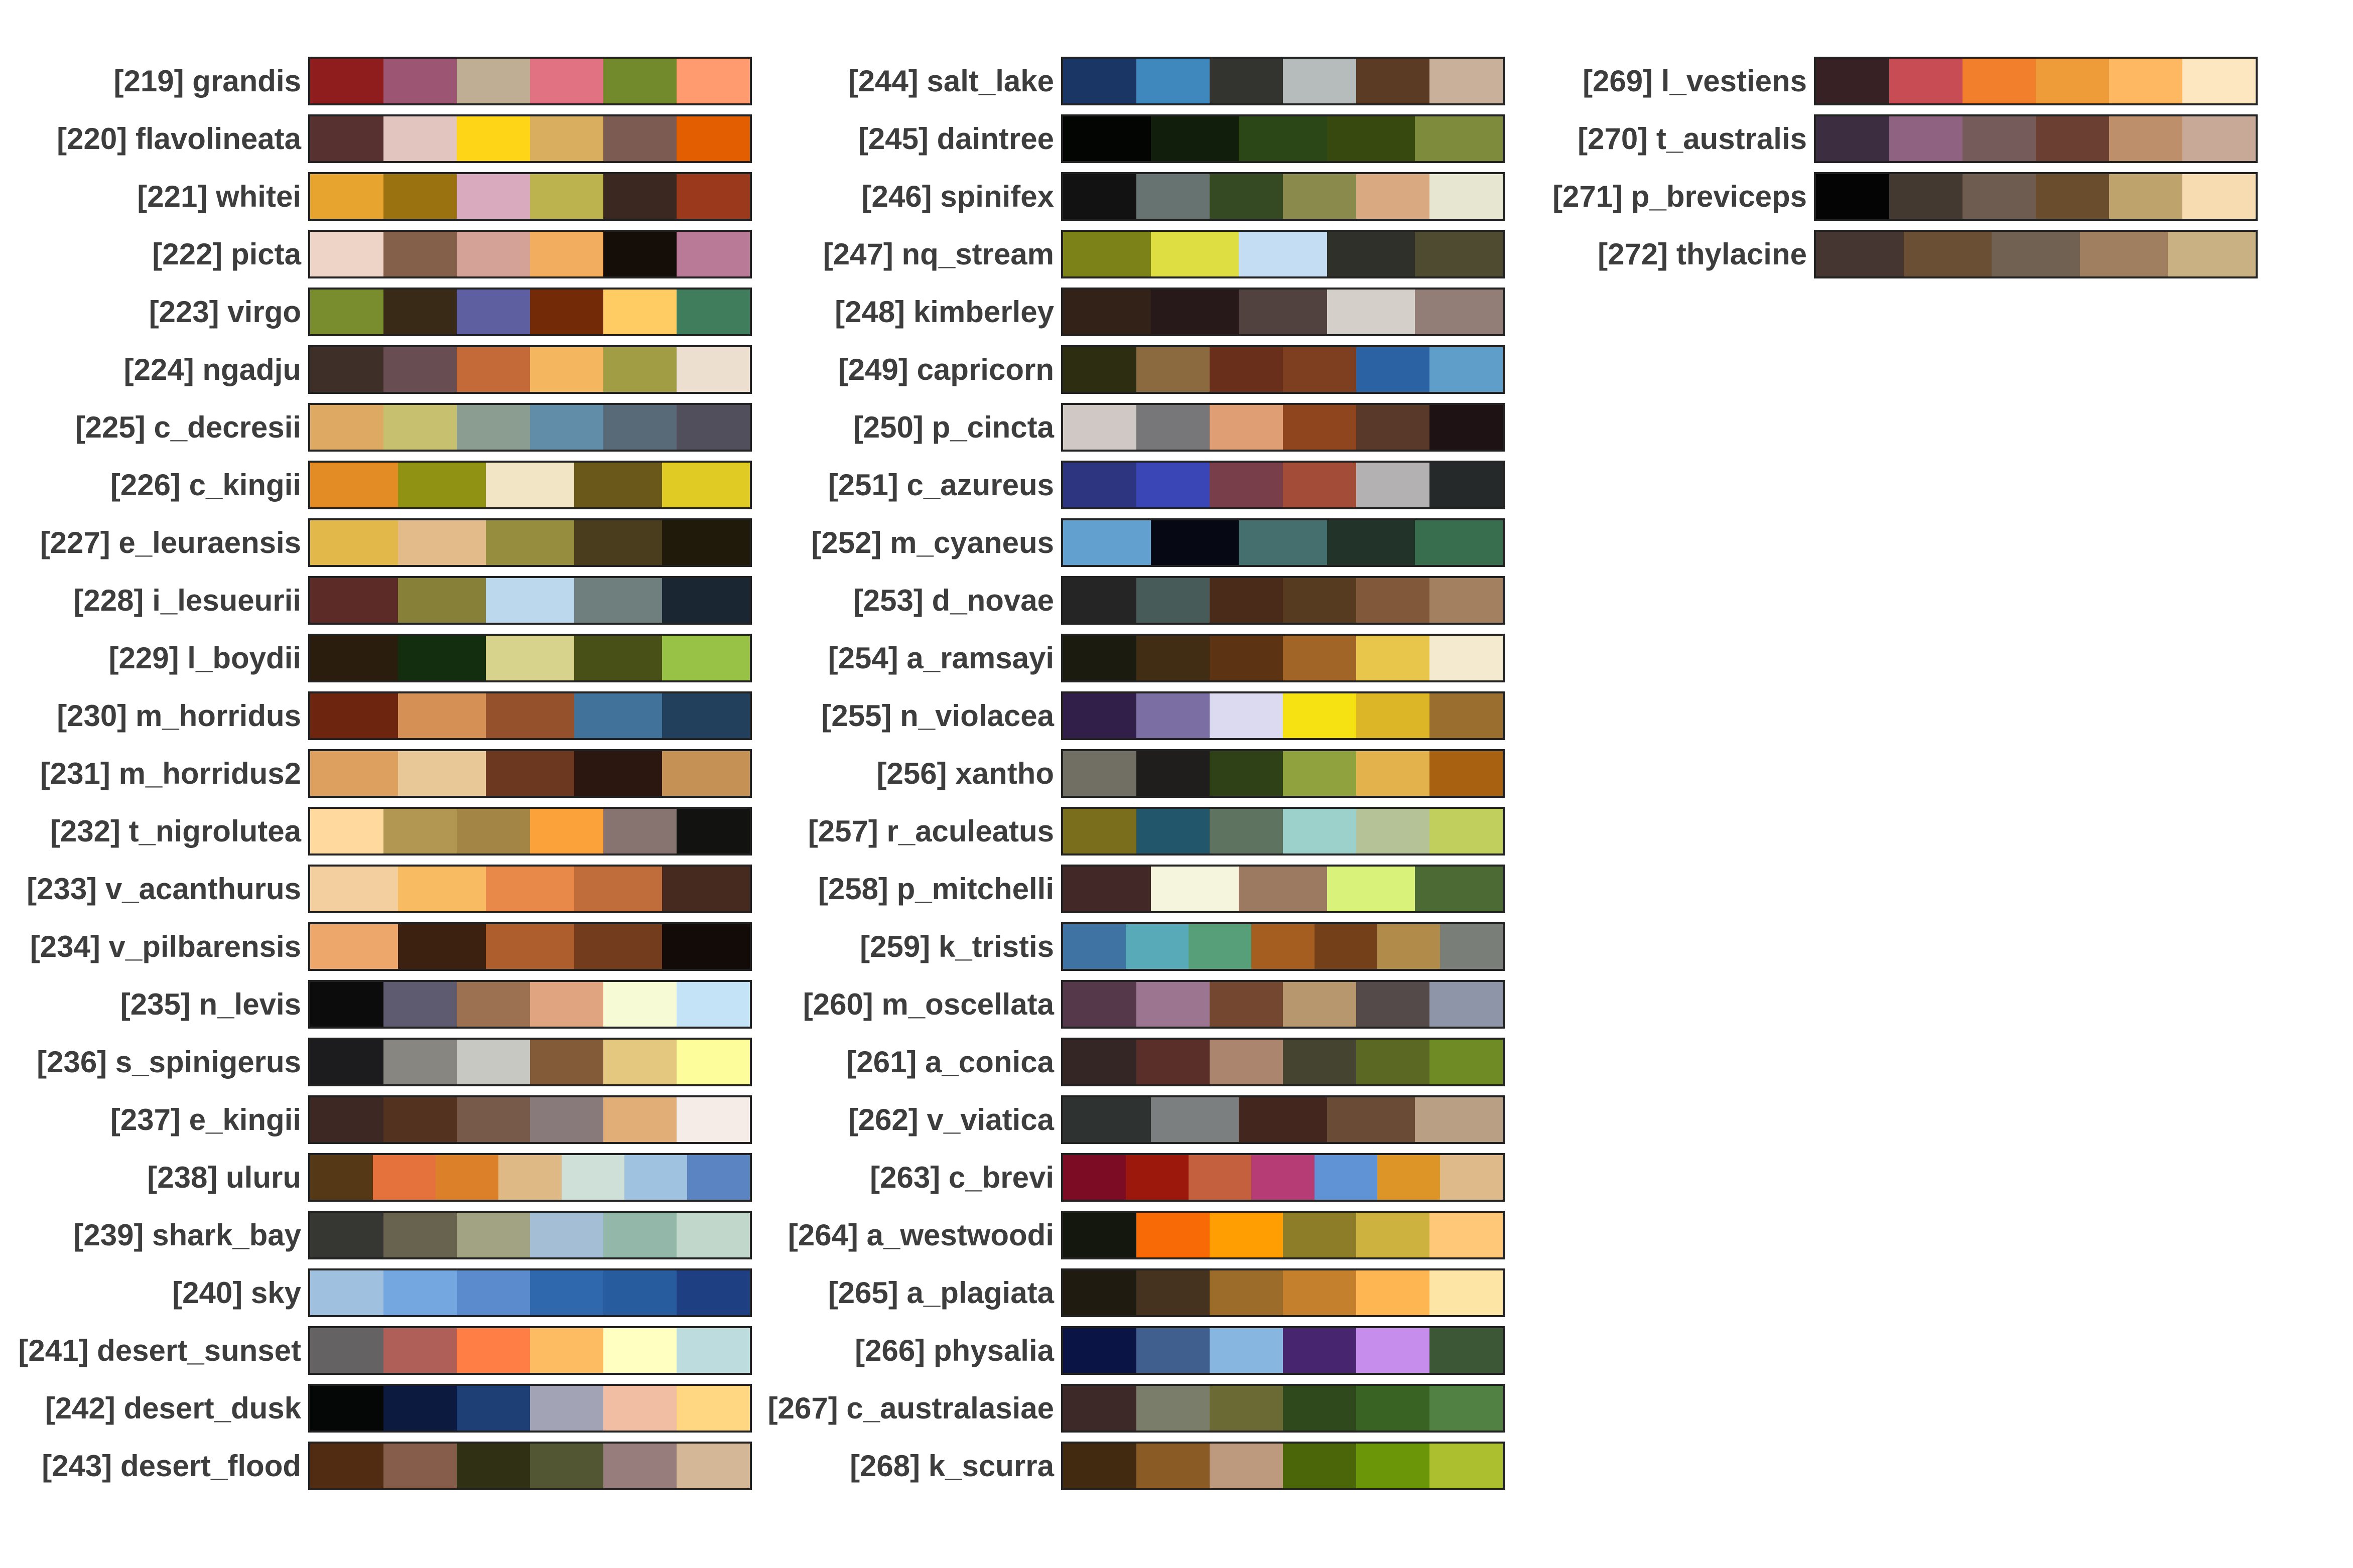  What do you see at coordinates (1695, 81) in the screenshot?
I see `palette-label: [269] l_vestiens` at bounding box center [1695, 81].